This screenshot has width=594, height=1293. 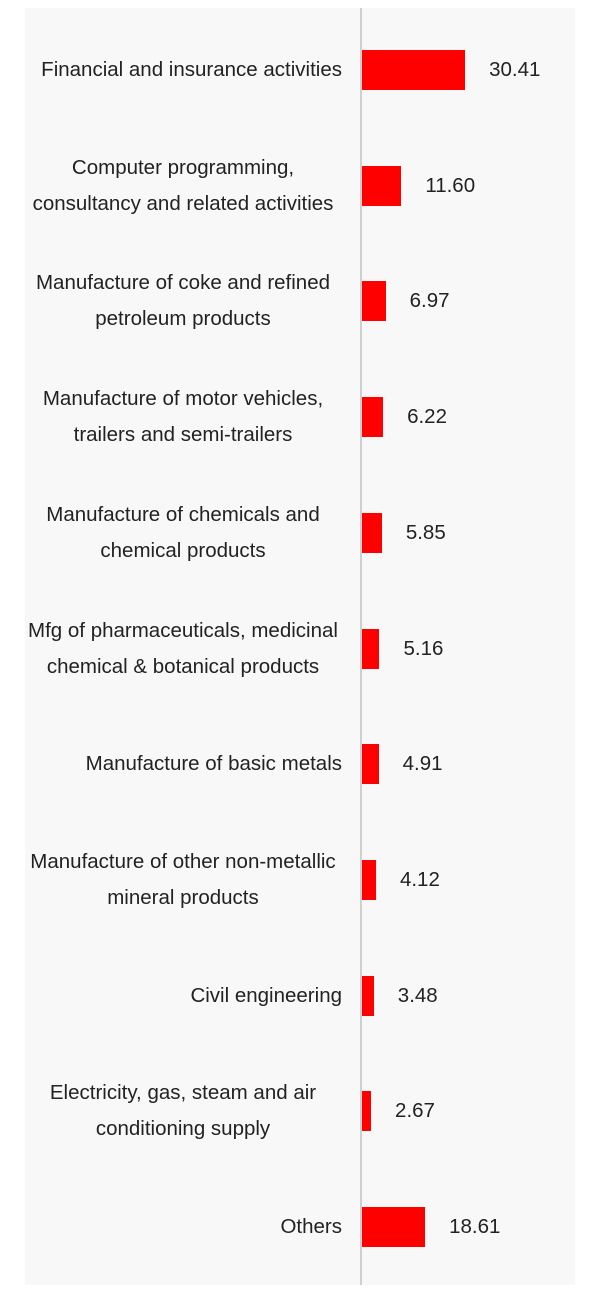 I want to click on value-label: 4.12, so click(x=419, y=879).